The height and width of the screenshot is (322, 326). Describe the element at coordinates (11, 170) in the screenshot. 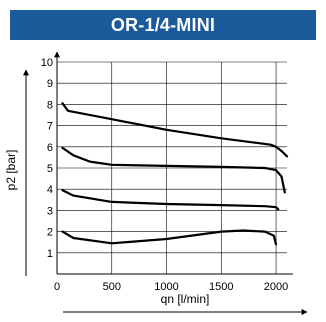

I see `y-axis-label: p2 [bar]` at that location.